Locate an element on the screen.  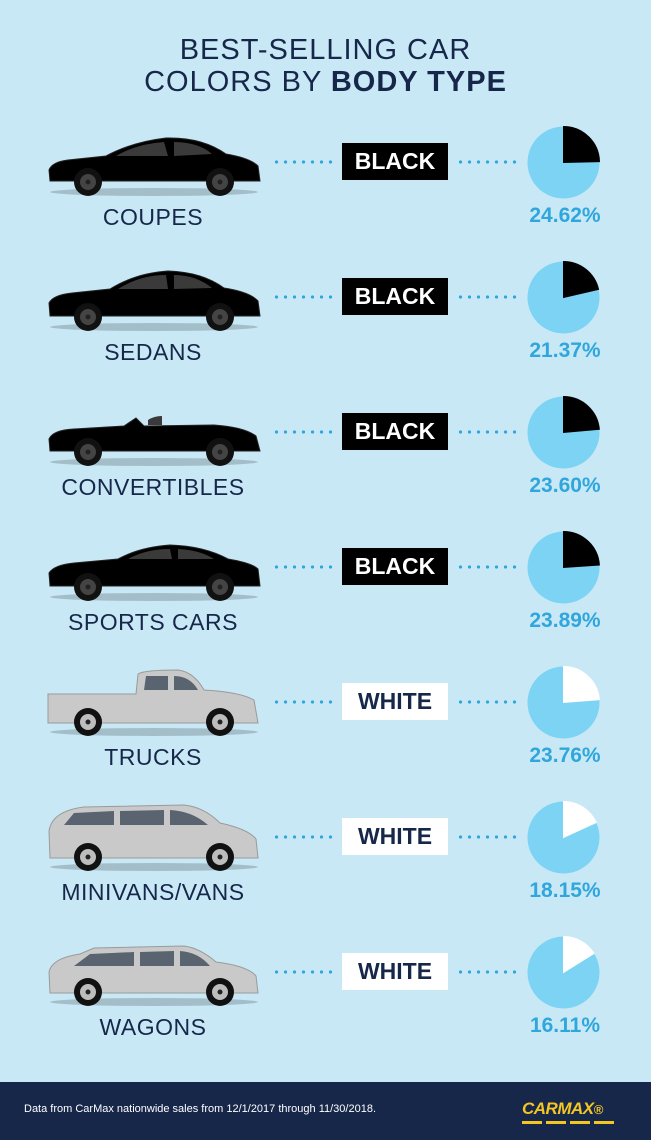
title-line-2: COLORS BY BODY TYPE is located at coordinates (325, 82).